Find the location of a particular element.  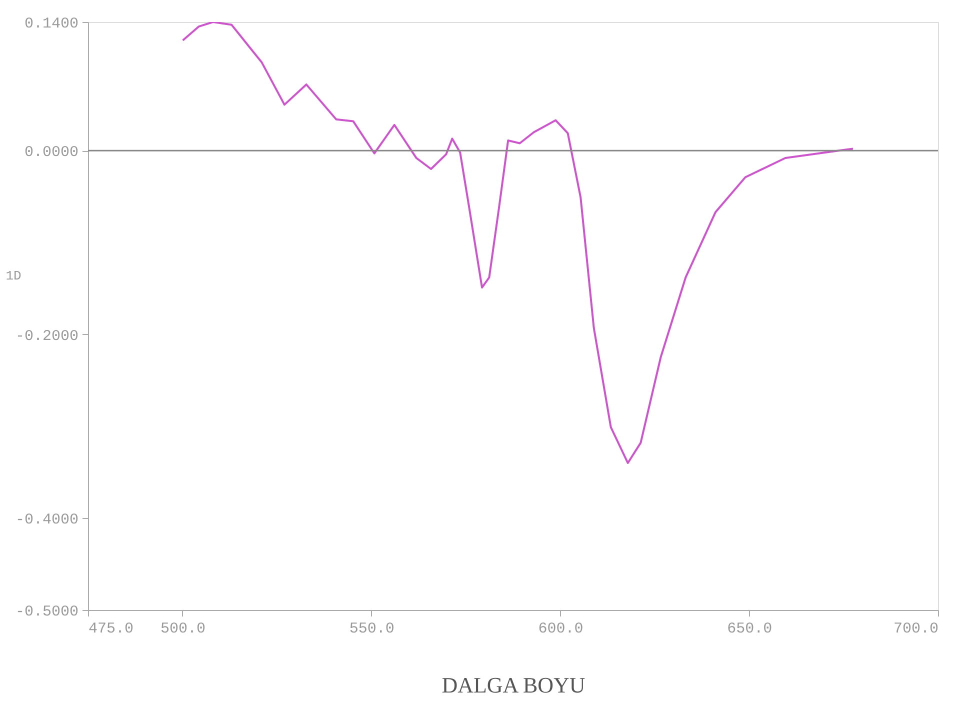

y-axis-title: 1D is located at coordinates (14, 276).